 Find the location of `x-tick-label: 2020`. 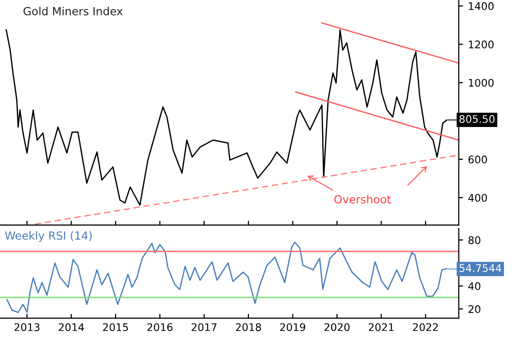

x-tick-label: 2020 is located at coordinates (337, 327).